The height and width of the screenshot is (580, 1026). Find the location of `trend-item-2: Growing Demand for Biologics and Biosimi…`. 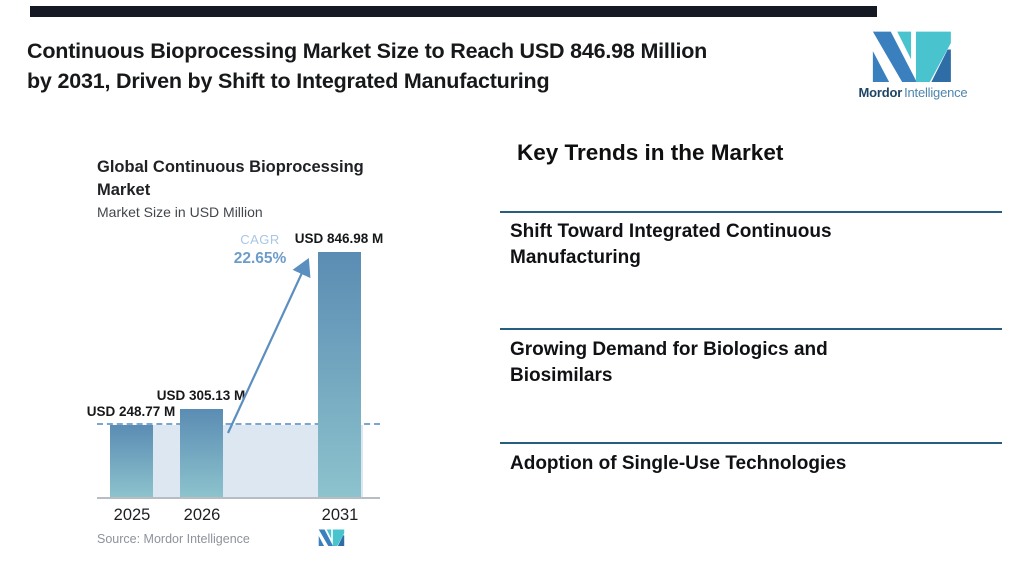

trend-item-2: Growing Demand for Biologics and Biosimi… is located at coordinates (669, 362).